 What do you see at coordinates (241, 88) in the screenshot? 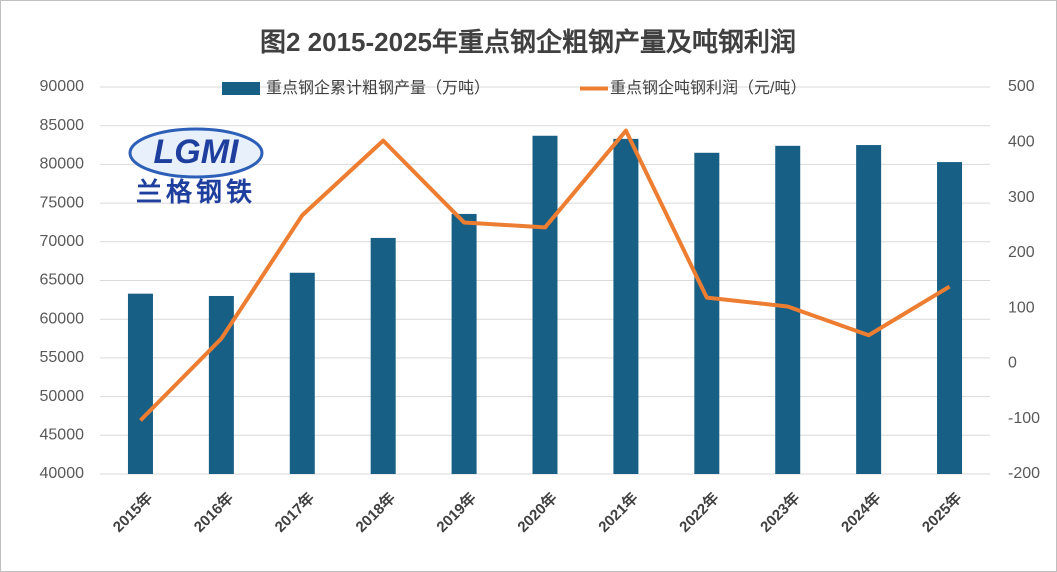
I see `legend-swatch` at bounding box center [241, 88].